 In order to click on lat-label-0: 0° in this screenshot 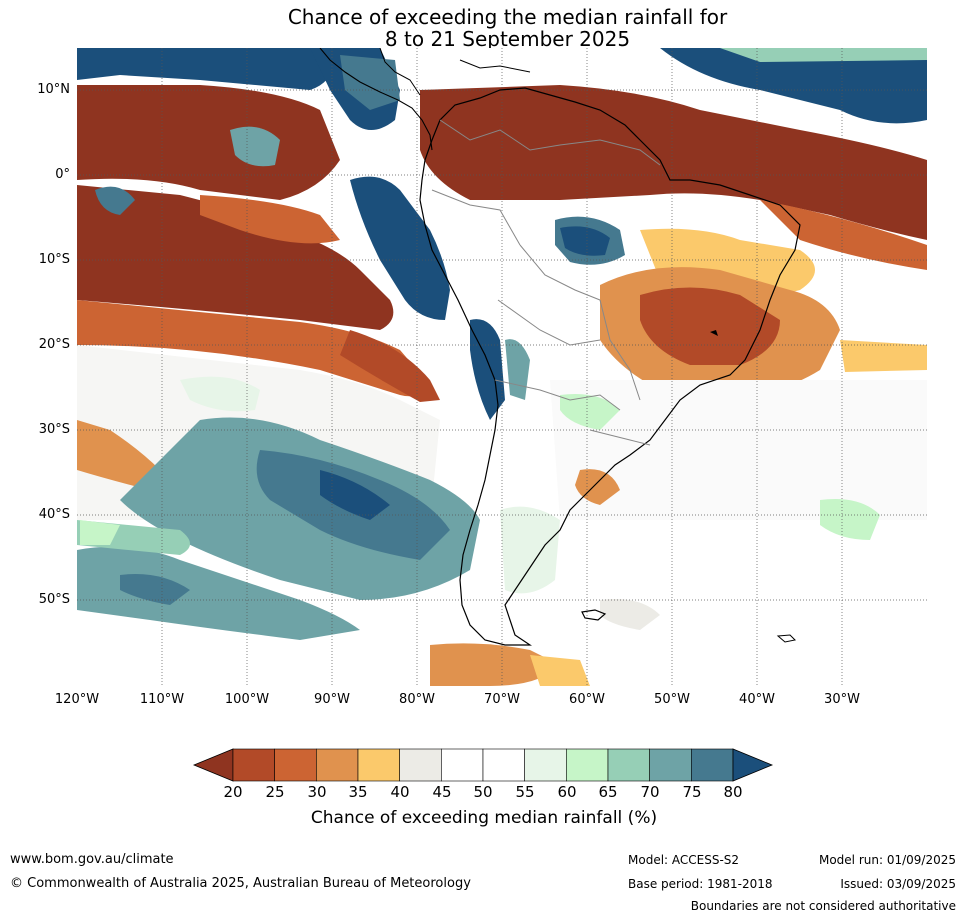, I will do `click(62, 174)`.